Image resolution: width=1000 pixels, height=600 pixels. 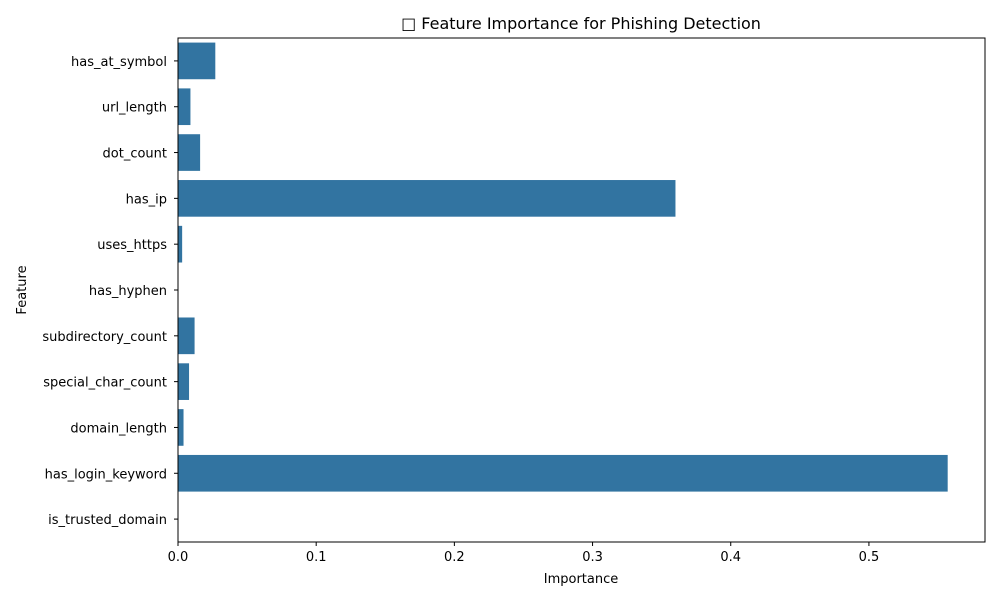 I want to click on x-axis-label: Importance, so click(x=581, y=579).